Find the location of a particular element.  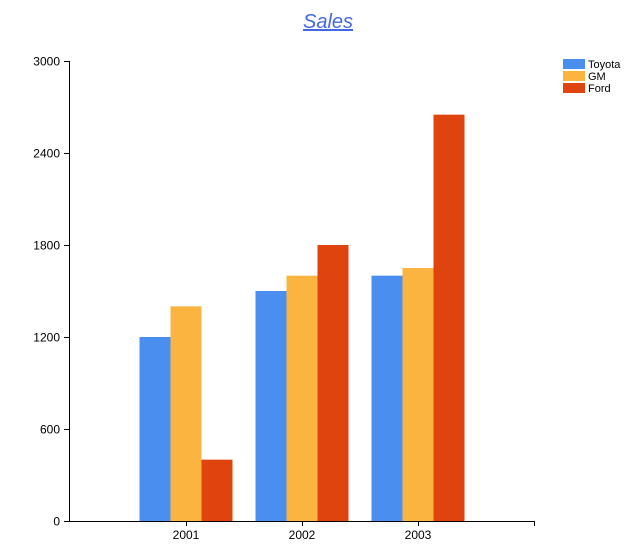

legend-swatch-ford is located at coordinates (574, 88).